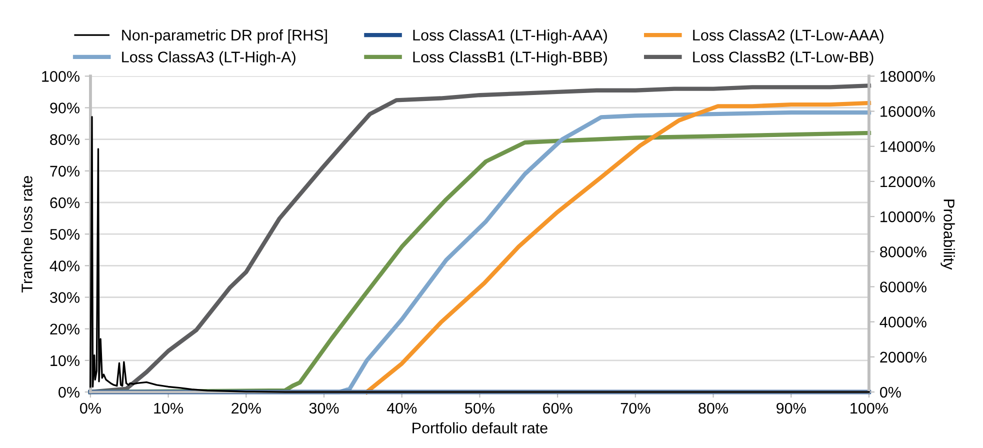 This screenshot has height=448, width=983. I want to click on x-tick-label: 60%, so click(557, 408).